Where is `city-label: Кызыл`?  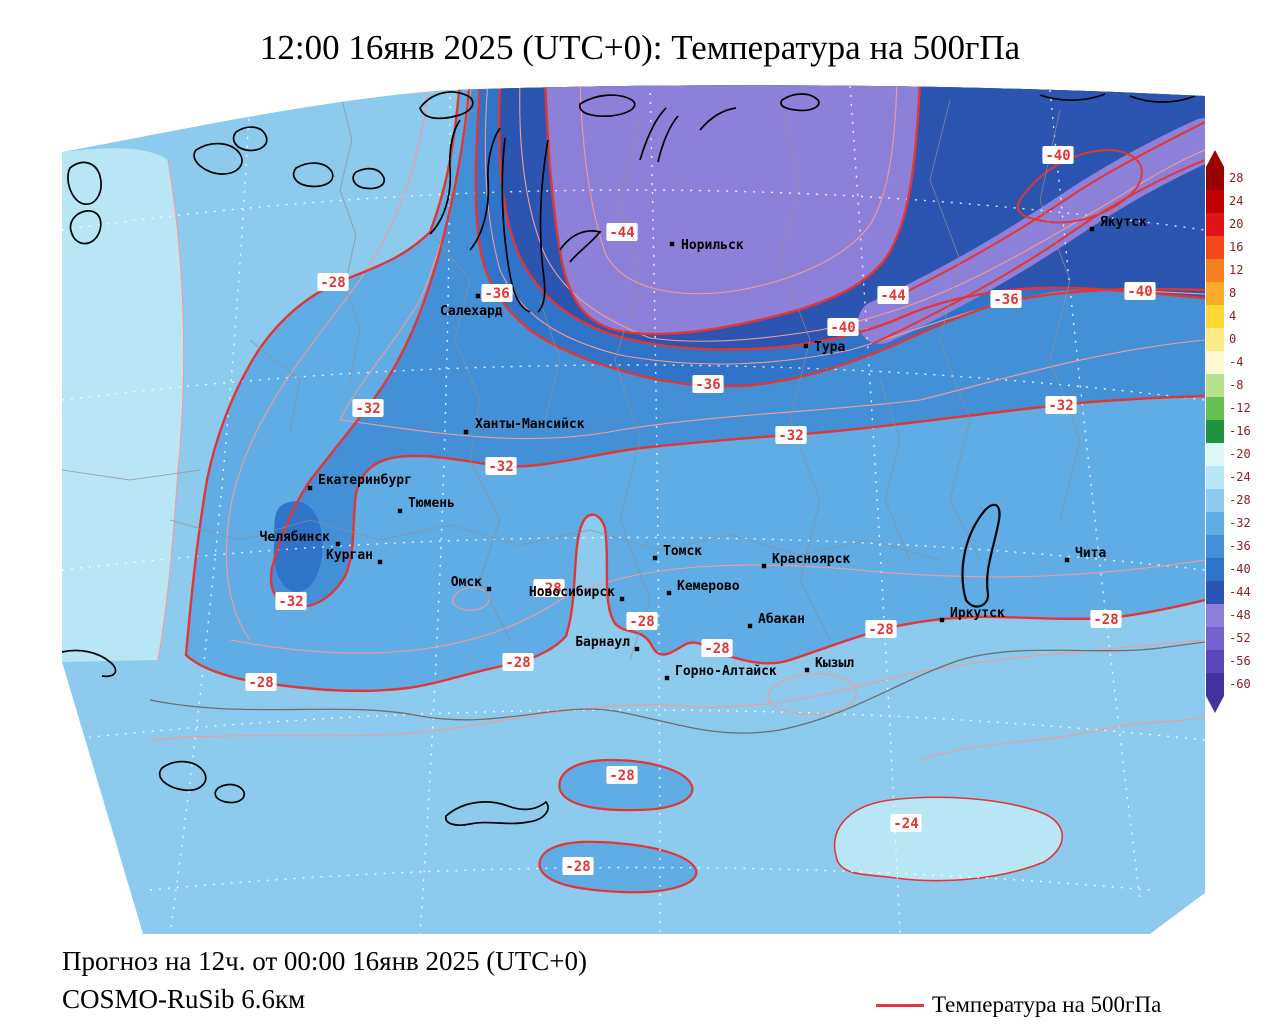 city-label: Кызыл is located at coordinates (834, 663).